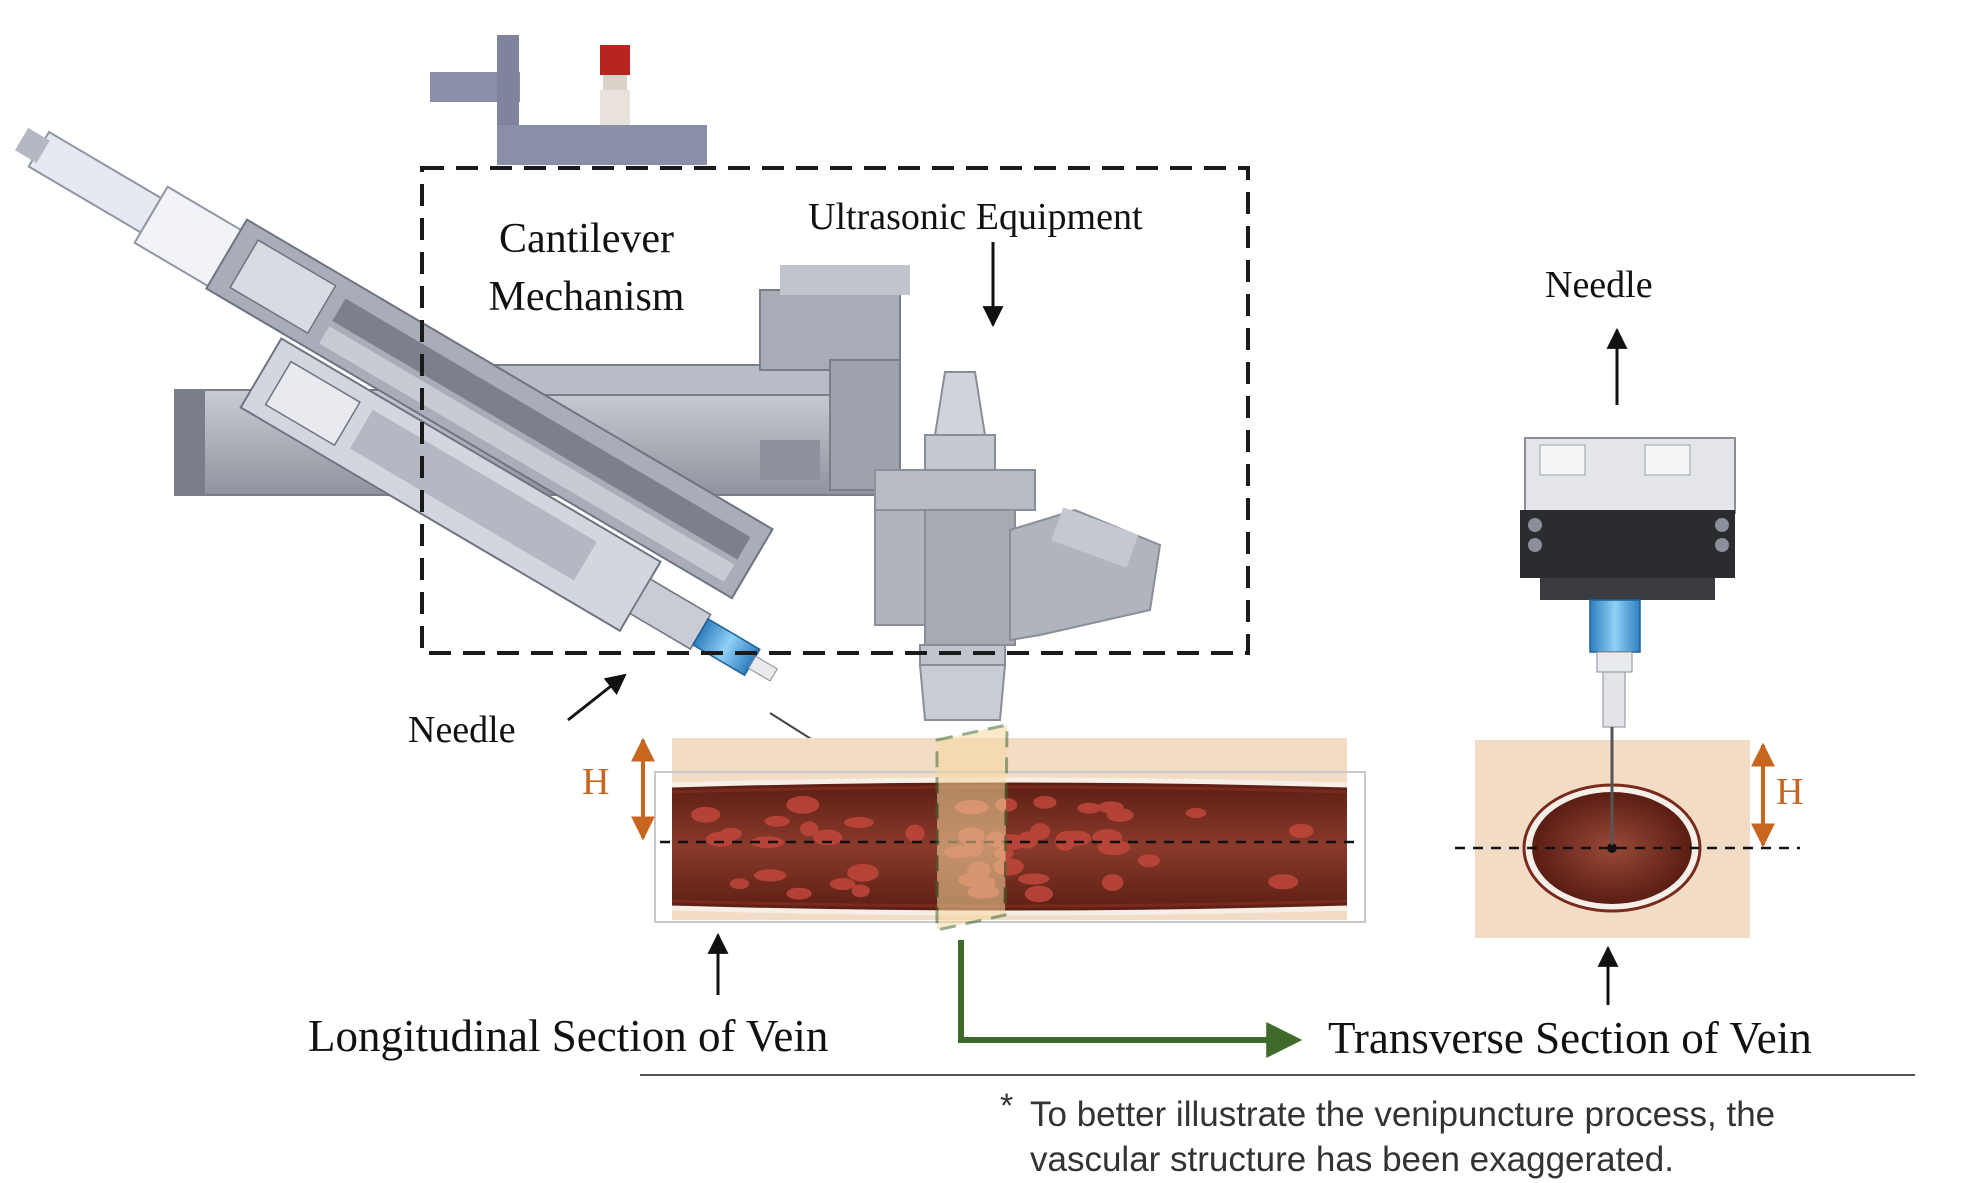 Image resolution: width=1962 pixels, height=1183 pixels. Describe the element at coordinates (586, 268) in the screenshot. I see `label-cantilever-mechanism: Cantilever Mechanism` at that location.